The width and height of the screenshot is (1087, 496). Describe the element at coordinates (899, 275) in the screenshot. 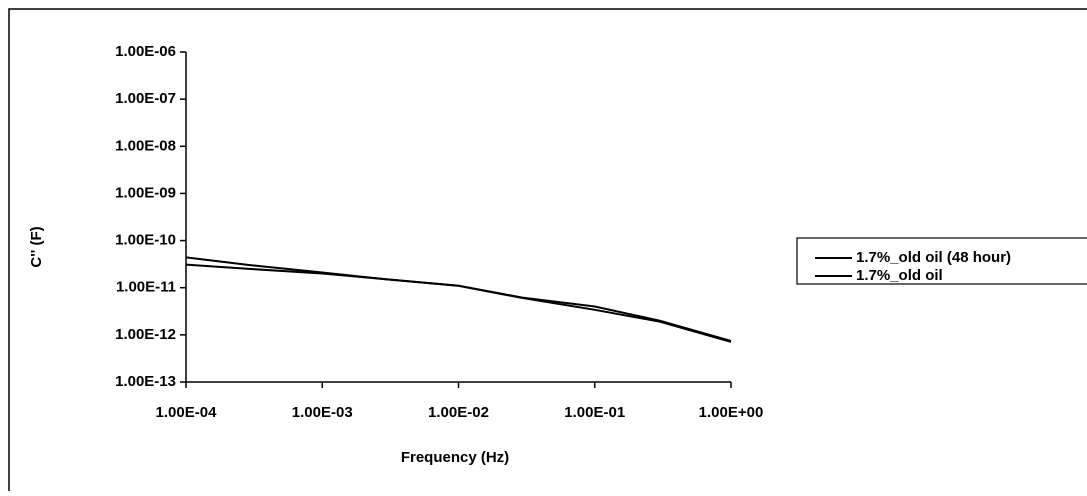

I see `legend-label: 1.7%_old oil` at that location.